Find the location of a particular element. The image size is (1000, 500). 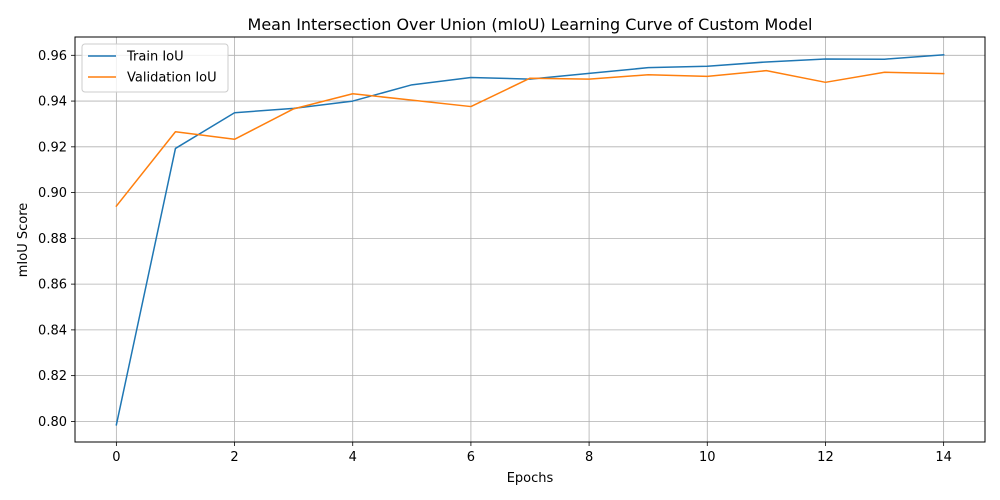

x-tick-label: 10 is located at coordinates (707, 457).